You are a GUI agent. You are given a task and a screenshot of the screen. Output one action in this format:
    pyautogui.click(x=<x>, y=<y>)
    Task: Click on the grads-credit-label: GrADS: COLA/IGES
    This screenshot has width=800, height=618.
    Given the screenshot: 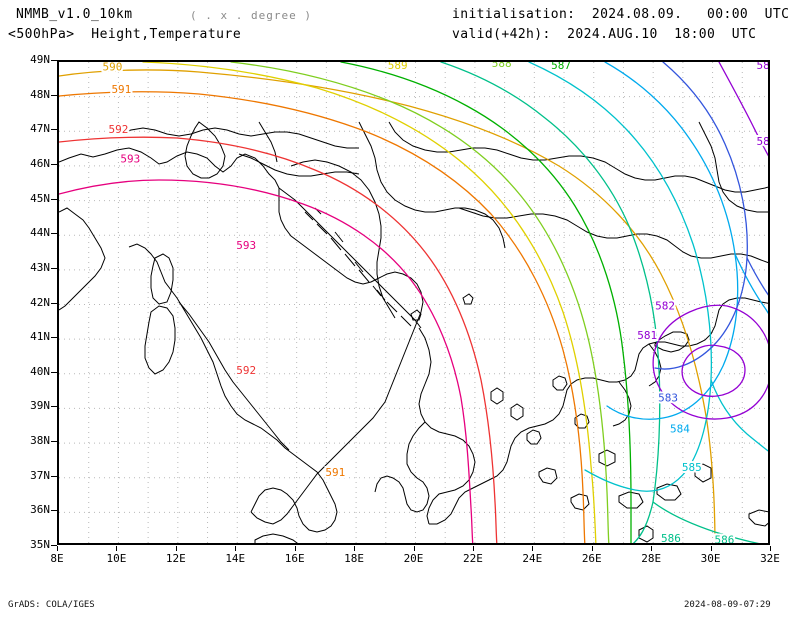 What is the action you would take?
    pyautogui.click(x=51, y=605)
    